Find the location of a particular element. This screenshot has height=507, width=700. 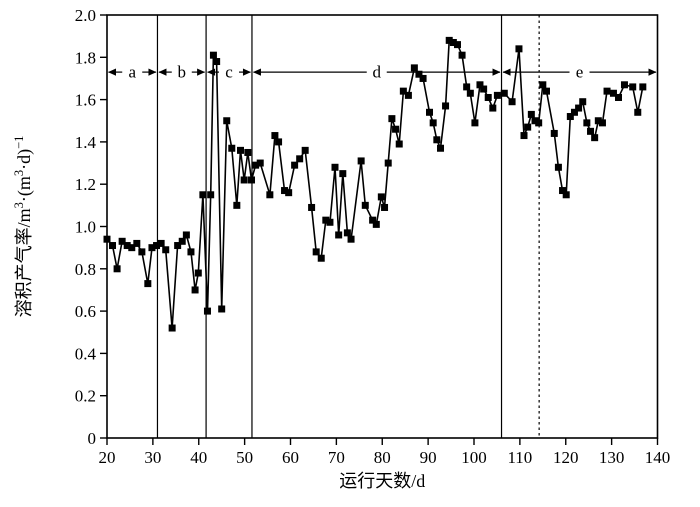

x-tick-label: 90 is located at coordinates (428, 457).